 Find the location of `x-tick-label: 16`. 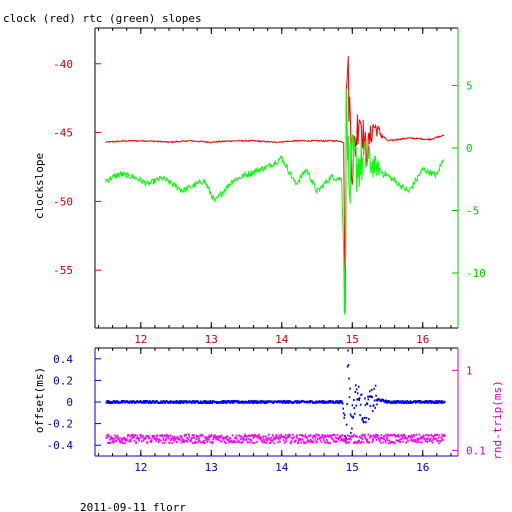

x-tick-label: 16 is located at coordinates (422, 339).